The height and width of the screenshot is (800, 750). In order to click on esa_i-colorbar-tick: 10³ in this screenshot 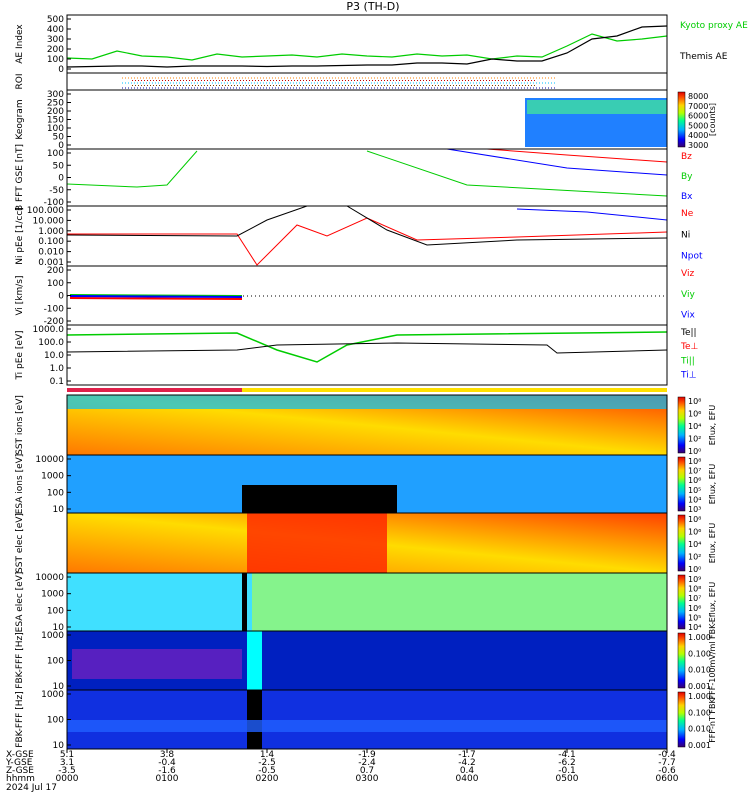, I will do `click(694, 509)`.